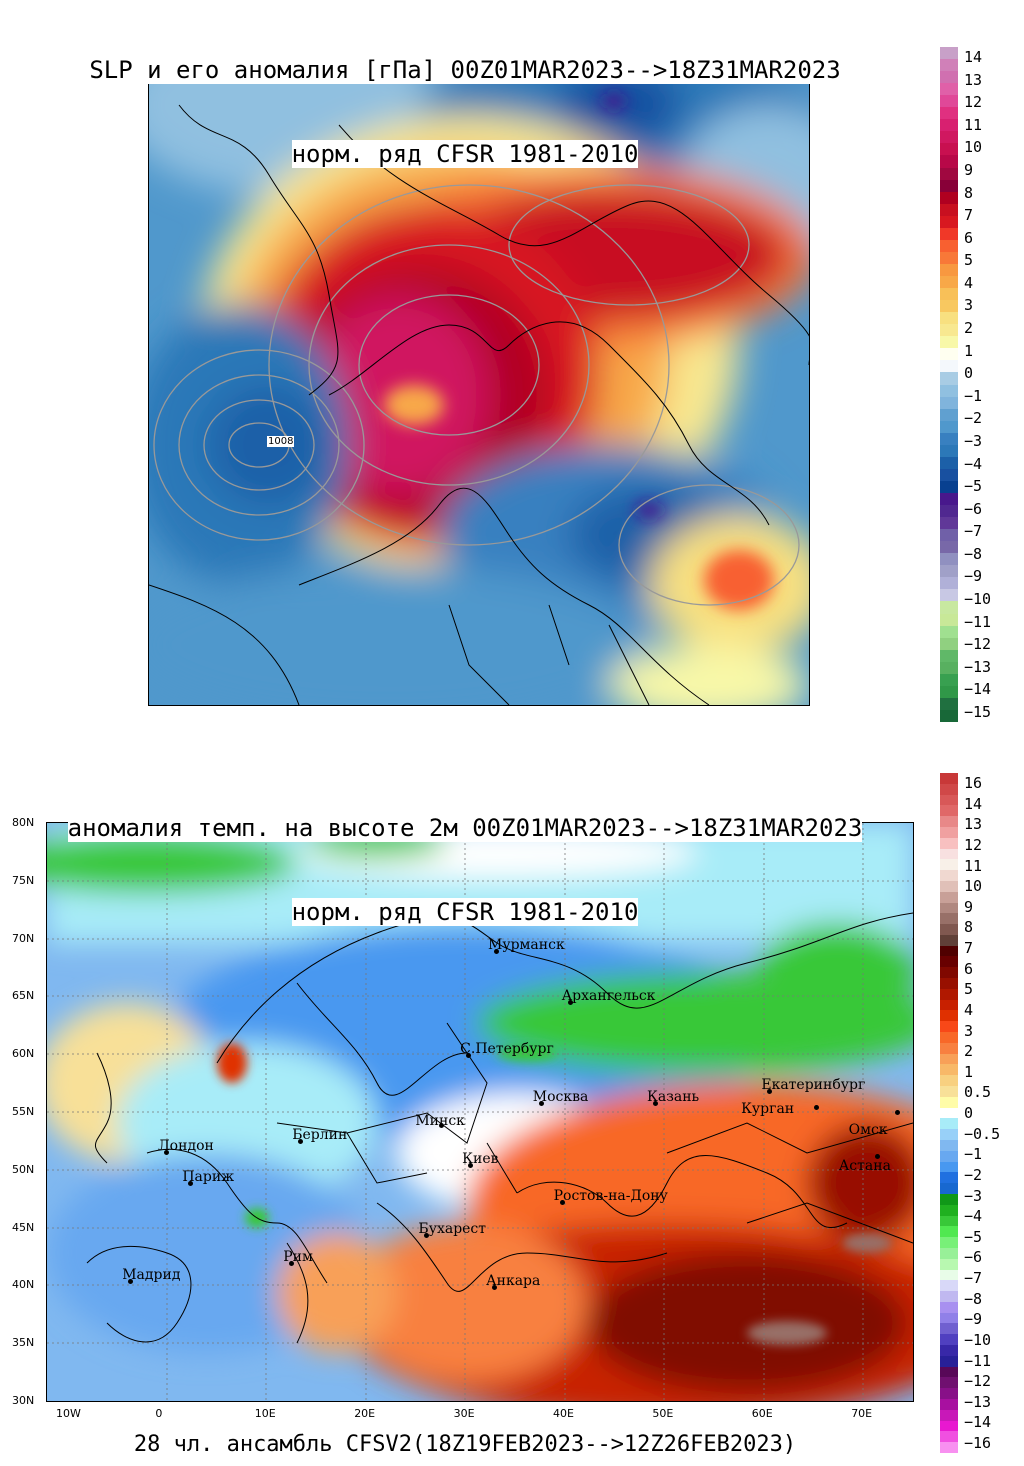 Image resolution: width=1024 pixels, height=1466 pixels. Describe the element at coordinates (973, 418) in the screenshot. I see `colorbar-label: −2` at that location.